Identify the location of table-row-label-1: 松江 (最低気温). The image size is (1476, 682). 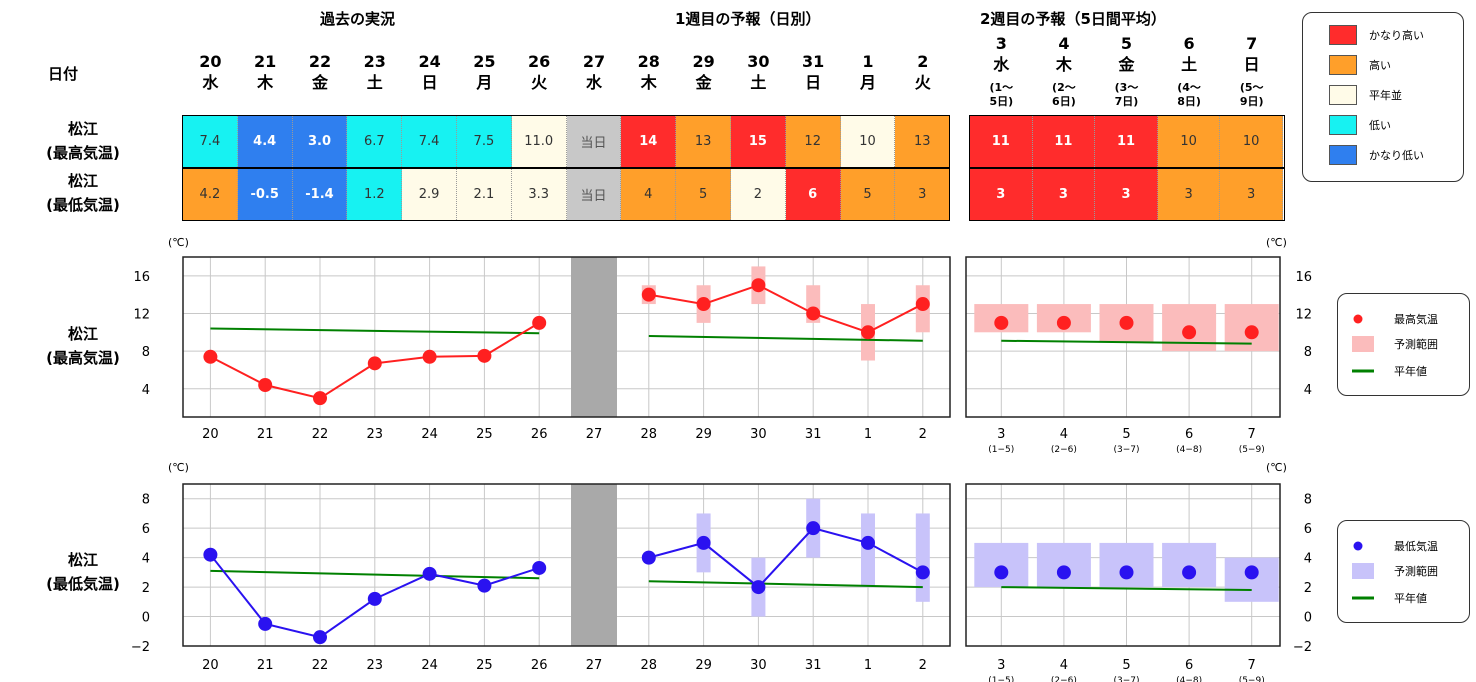
(83, 193).